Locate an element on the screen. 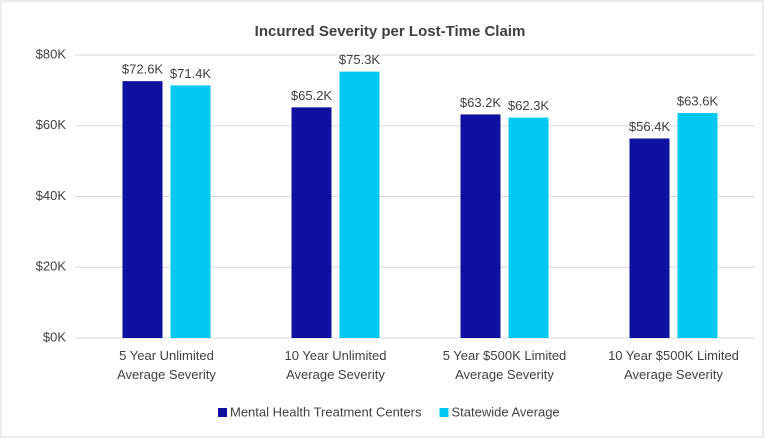 The width and height of the screenshot is (765, 439). y-tick-label: $60K is located at coordinates (51, 124).